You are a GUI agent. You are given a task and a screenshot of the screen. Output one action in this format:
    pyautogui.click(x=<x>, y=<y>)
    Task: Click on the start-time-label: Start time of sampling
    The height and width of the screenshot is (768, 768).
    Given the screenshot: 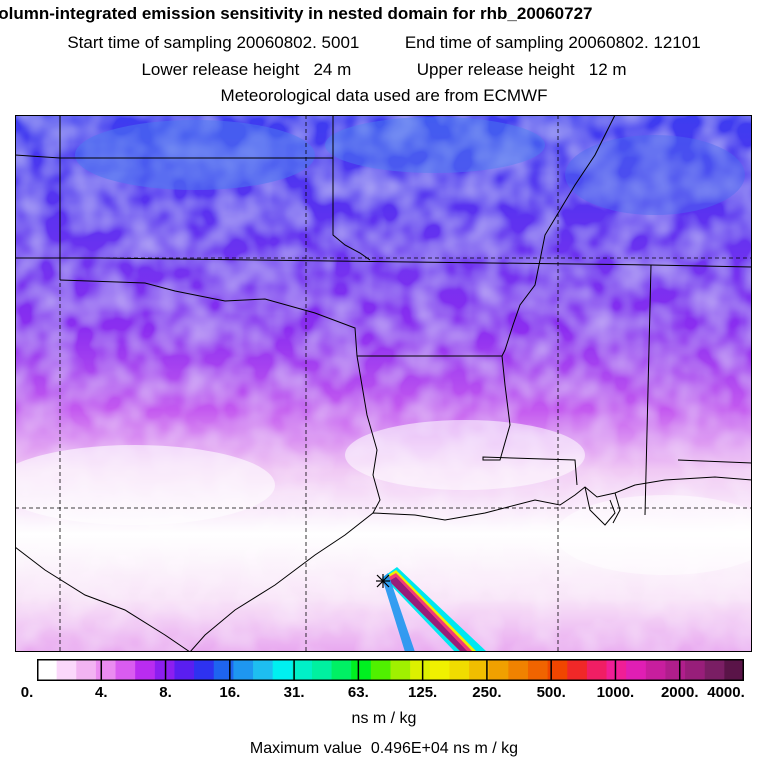 What is the action you would take?
    pyautogui.click(x=149, y=42)
    